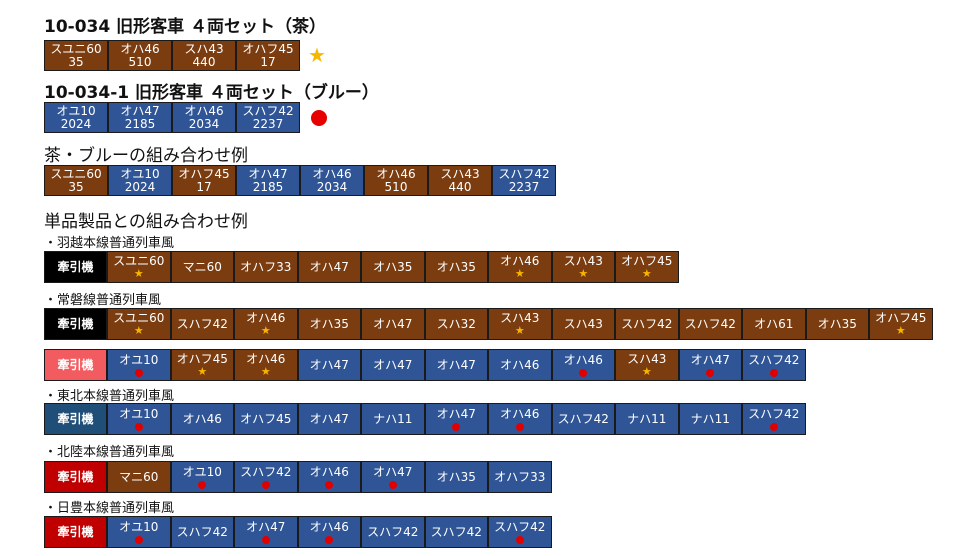 The image size is (980, 556). What do you see at coordinates (109, 452) in the screenshot?
I see `example-label: ・北陸本線普通列車風` at bounding box center [109, 452].